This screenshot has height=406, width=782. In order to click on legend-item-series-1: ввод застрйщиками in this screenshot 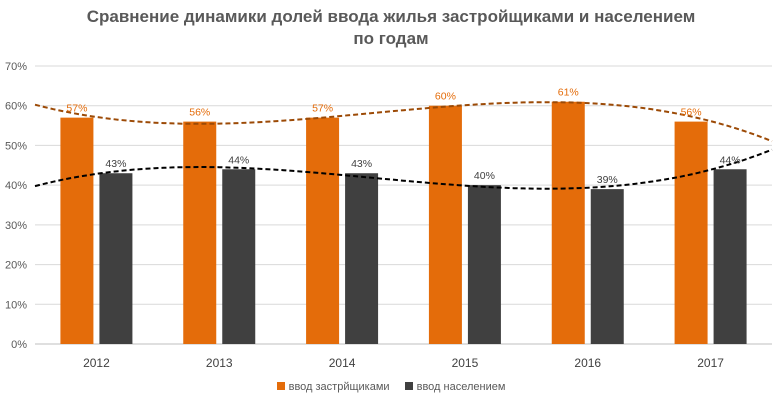, I will do `click(333, 387)`.